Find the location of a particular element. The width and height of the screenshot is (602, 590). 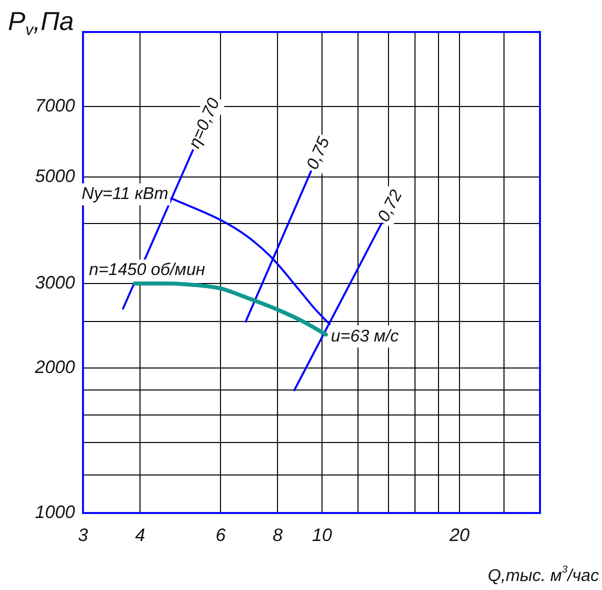

y-tick-label: 2000 is located at coordinates (54, 367).